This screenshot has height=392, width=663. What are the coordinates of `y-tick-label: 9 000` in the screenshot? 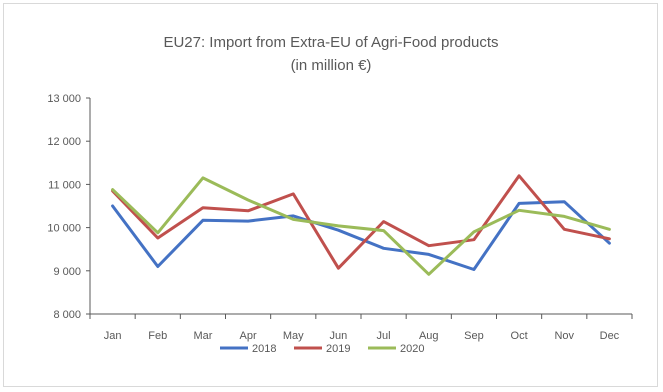 It's located at (67, 272).